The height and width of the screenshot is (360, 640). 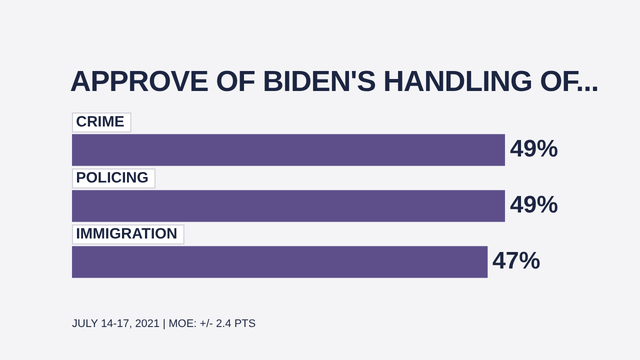 I want to click on text: JULY 14-17, 2021 | MOE: +/- 2.4 PTS, so click(x=164, y=324).